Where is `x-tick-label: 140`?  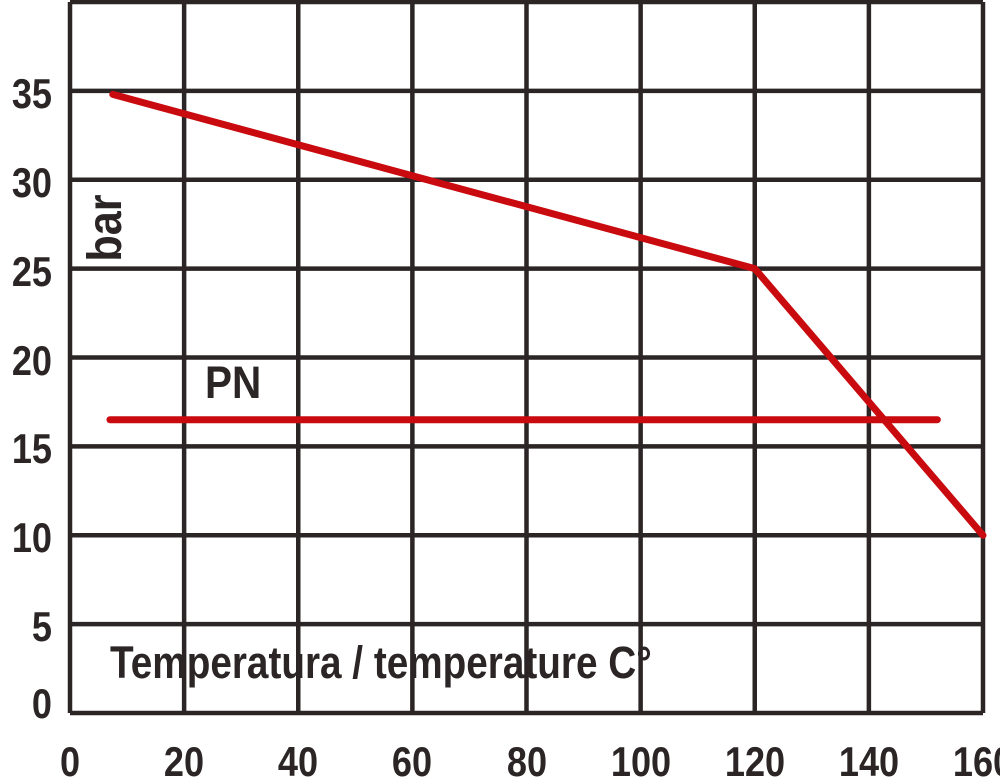
x-tick-label: 140 is located at coordinates (869, 759).